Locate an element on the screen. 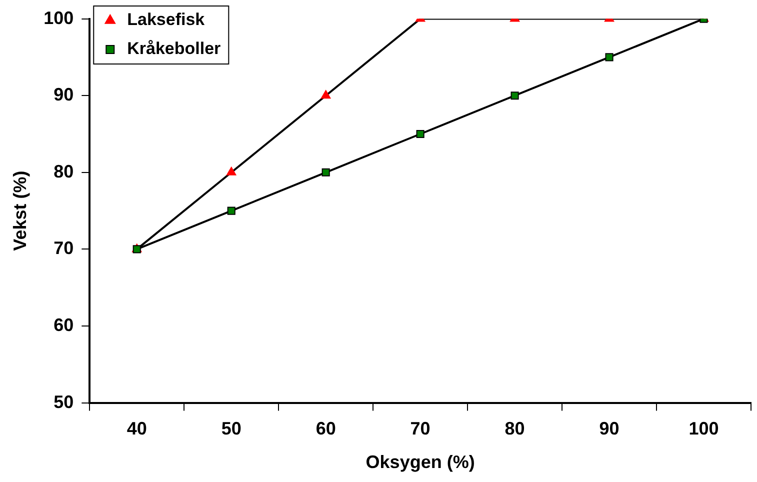  x-tick-label: 90 is located at coordinates (609, 428).